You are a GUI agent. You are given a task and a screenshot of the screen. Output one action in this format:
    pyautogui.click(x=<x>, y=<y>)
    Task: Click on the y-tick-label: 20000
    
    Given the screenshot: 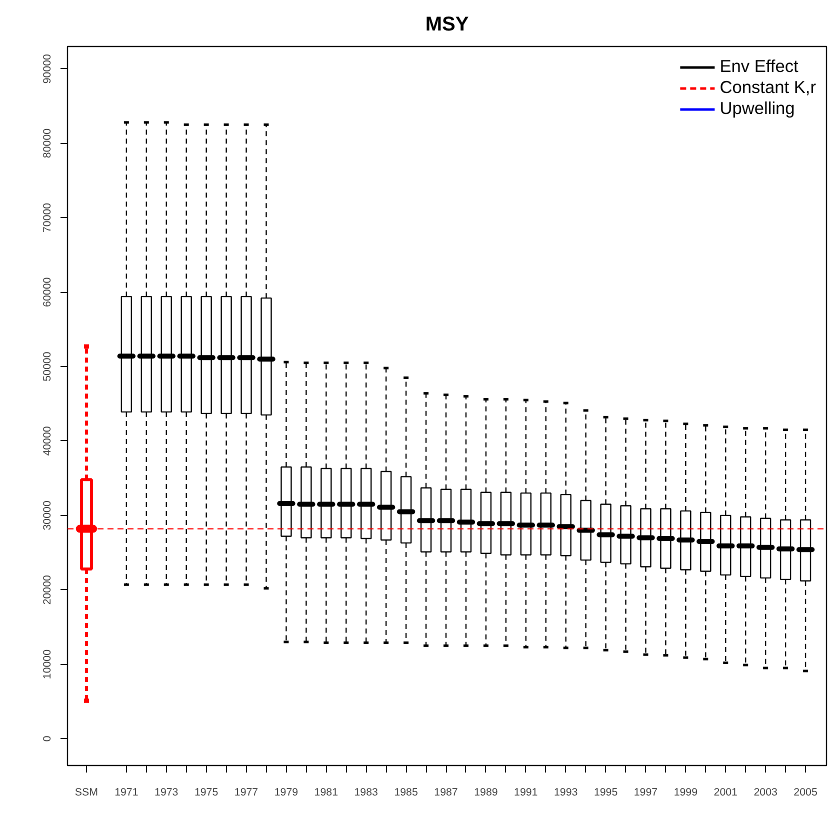 What is the action you would take?
    pyautogui.click(x=48, y=589)
    